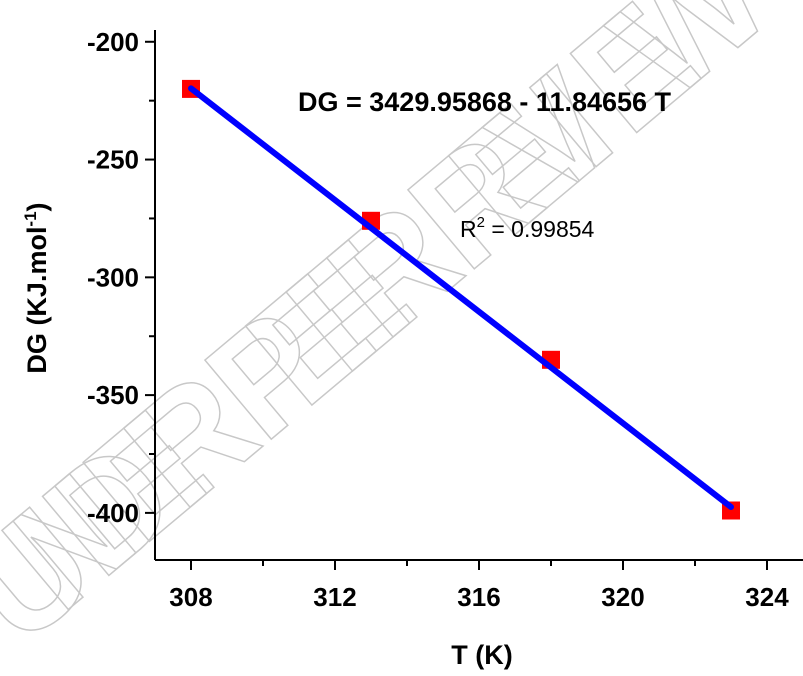 The width and height of the screenshot is (803, 676). I want to click on x-tick-label: 316, so click(478, 597).